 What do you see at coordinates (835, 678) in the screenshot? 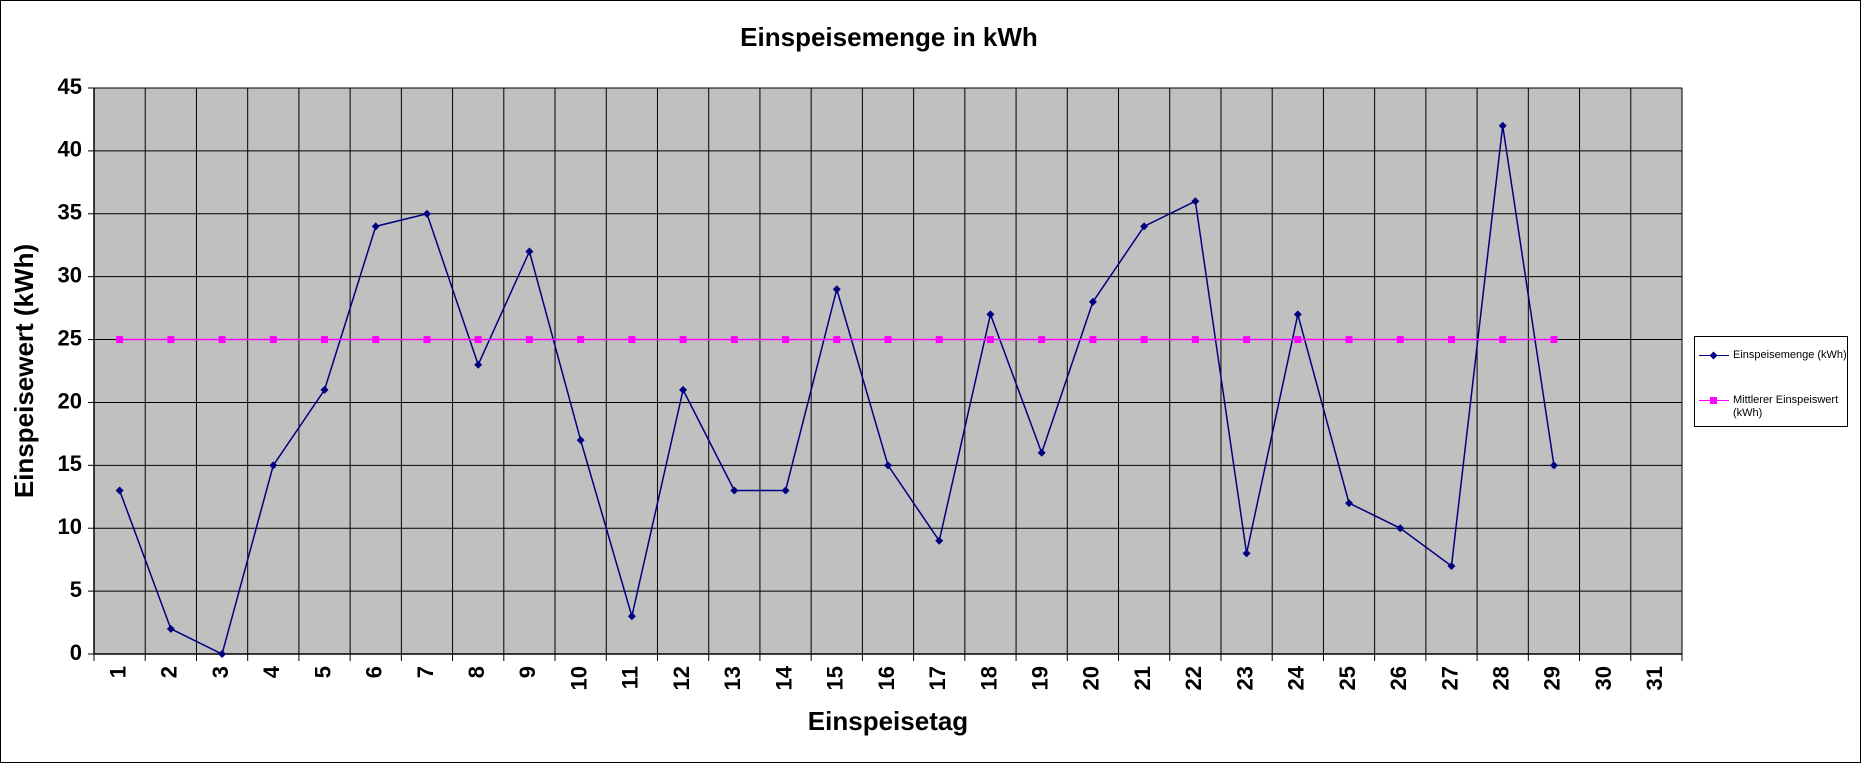
I see `x-tick-label: 15` at bounding box center [835, 678].